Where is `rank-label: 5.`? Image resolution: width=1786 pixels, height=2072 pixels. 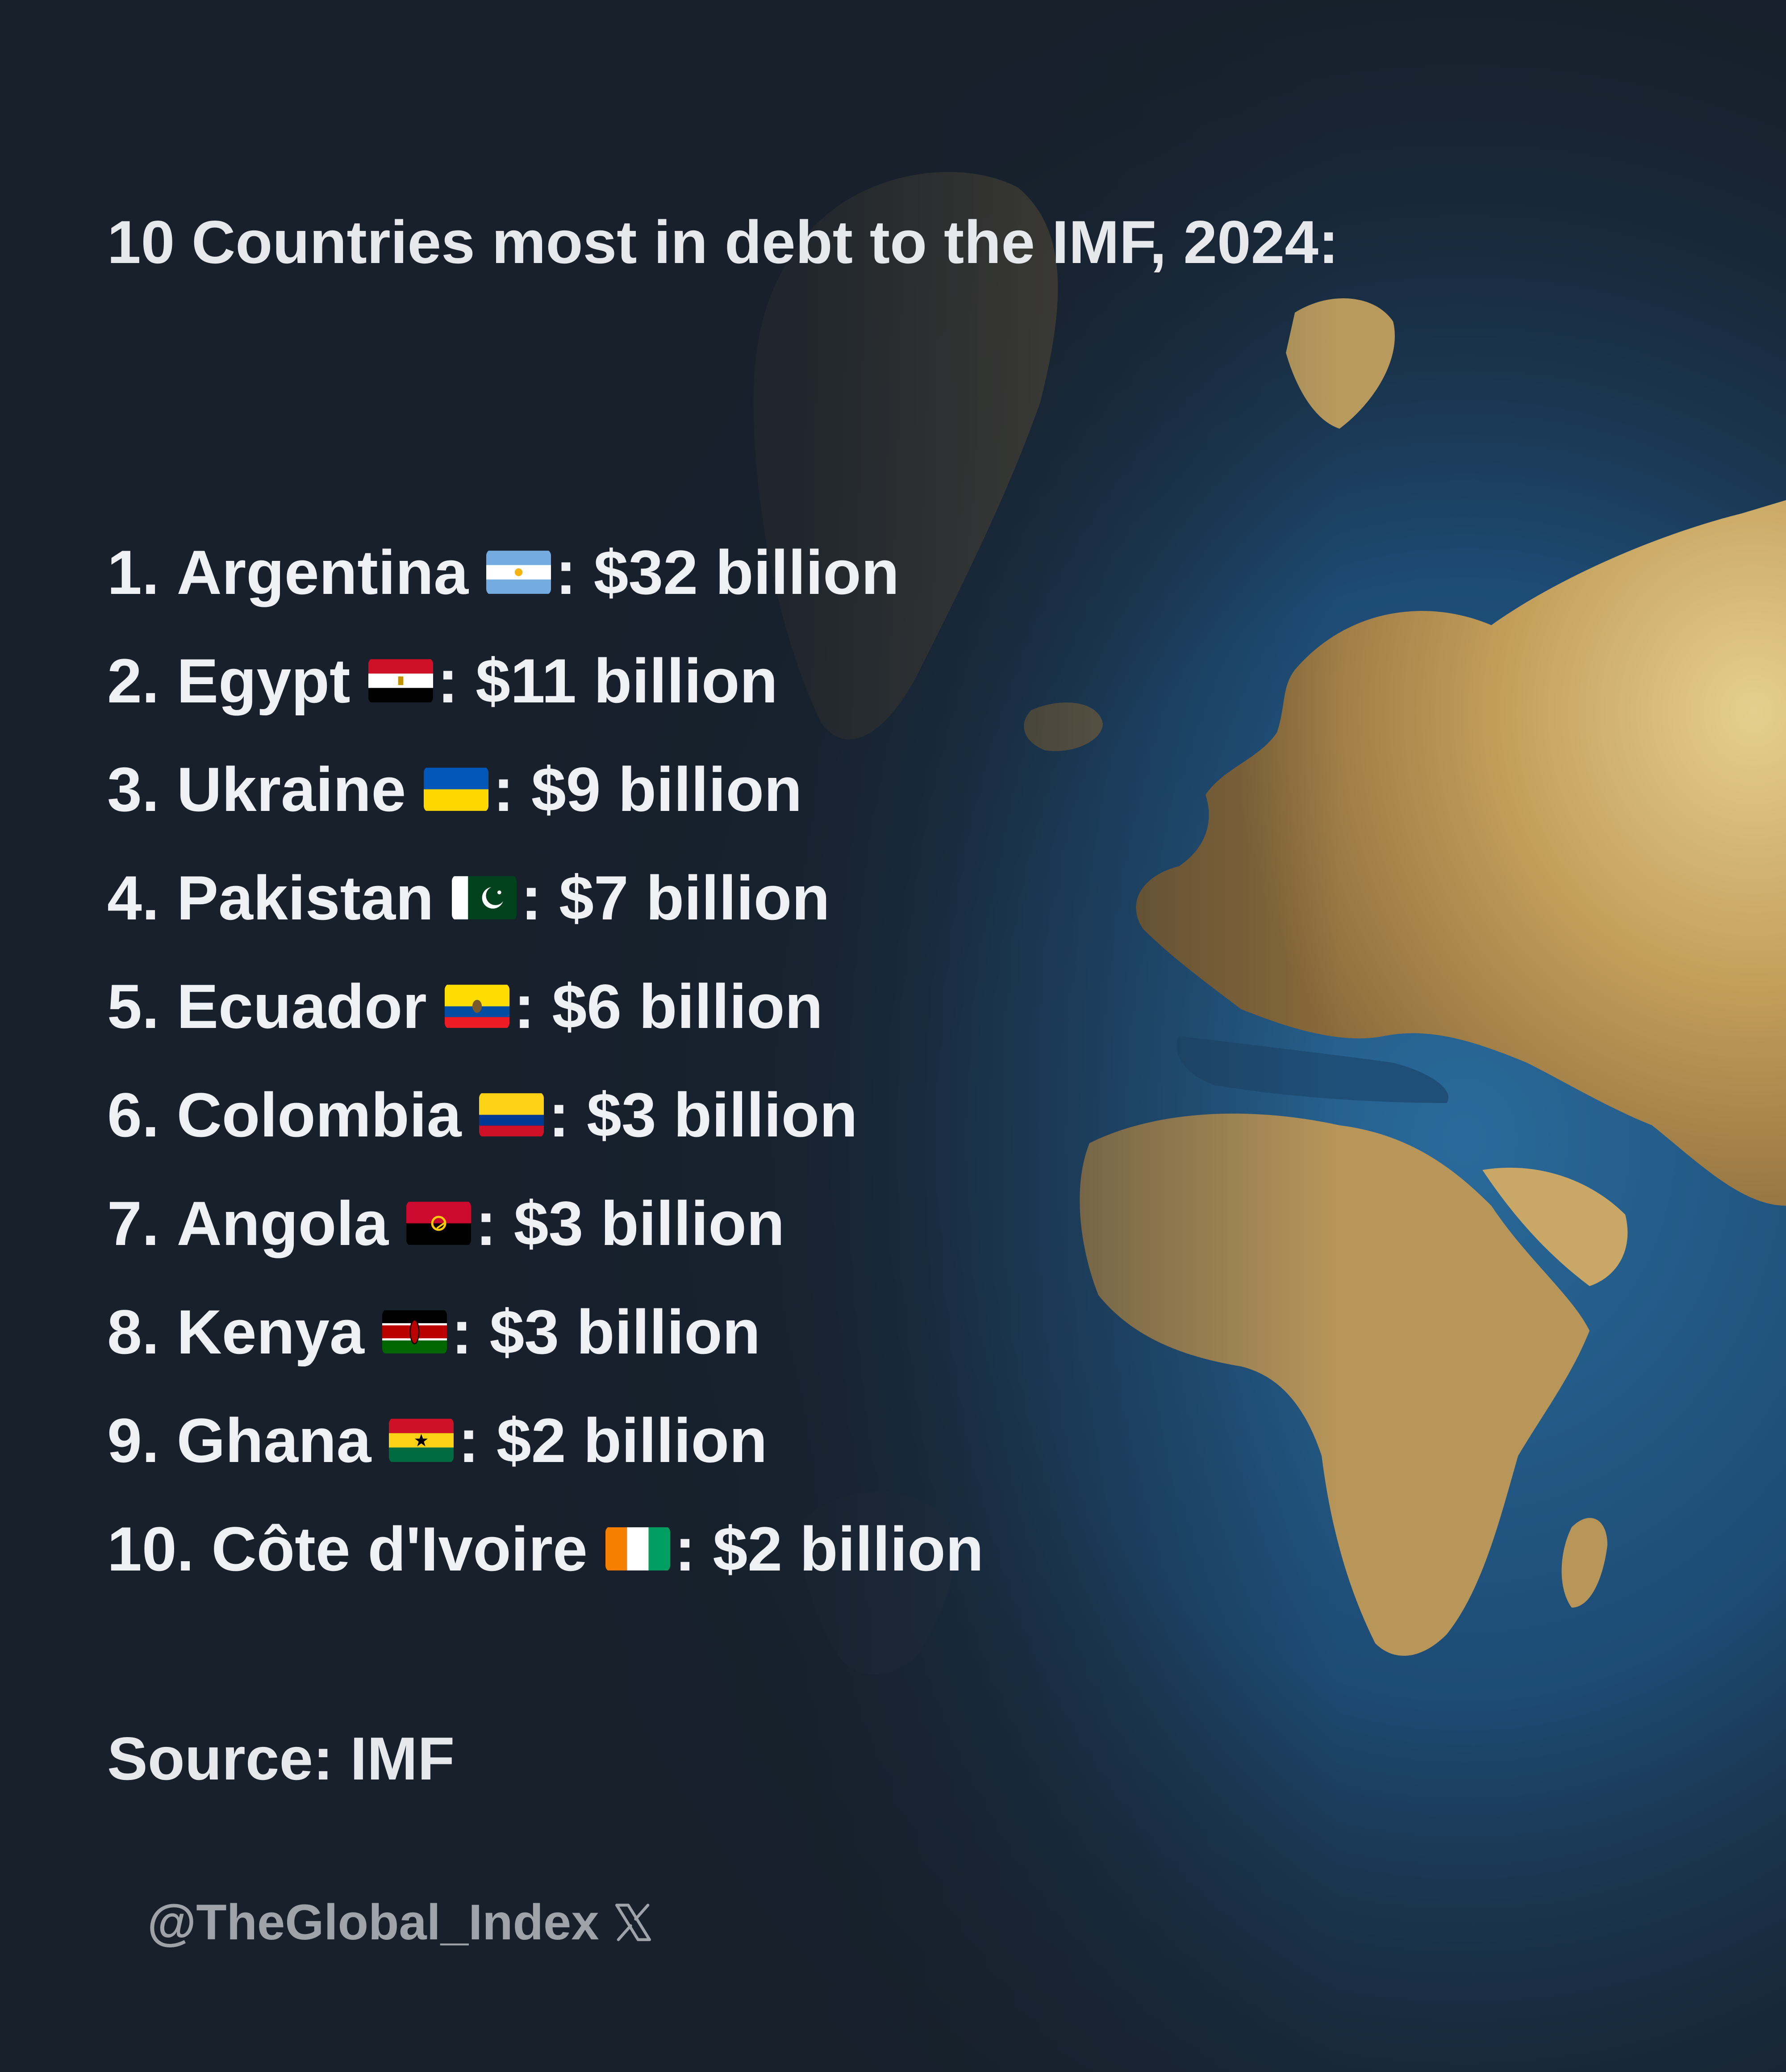
rank-label: 5. is located at coordinates (133, 1006).